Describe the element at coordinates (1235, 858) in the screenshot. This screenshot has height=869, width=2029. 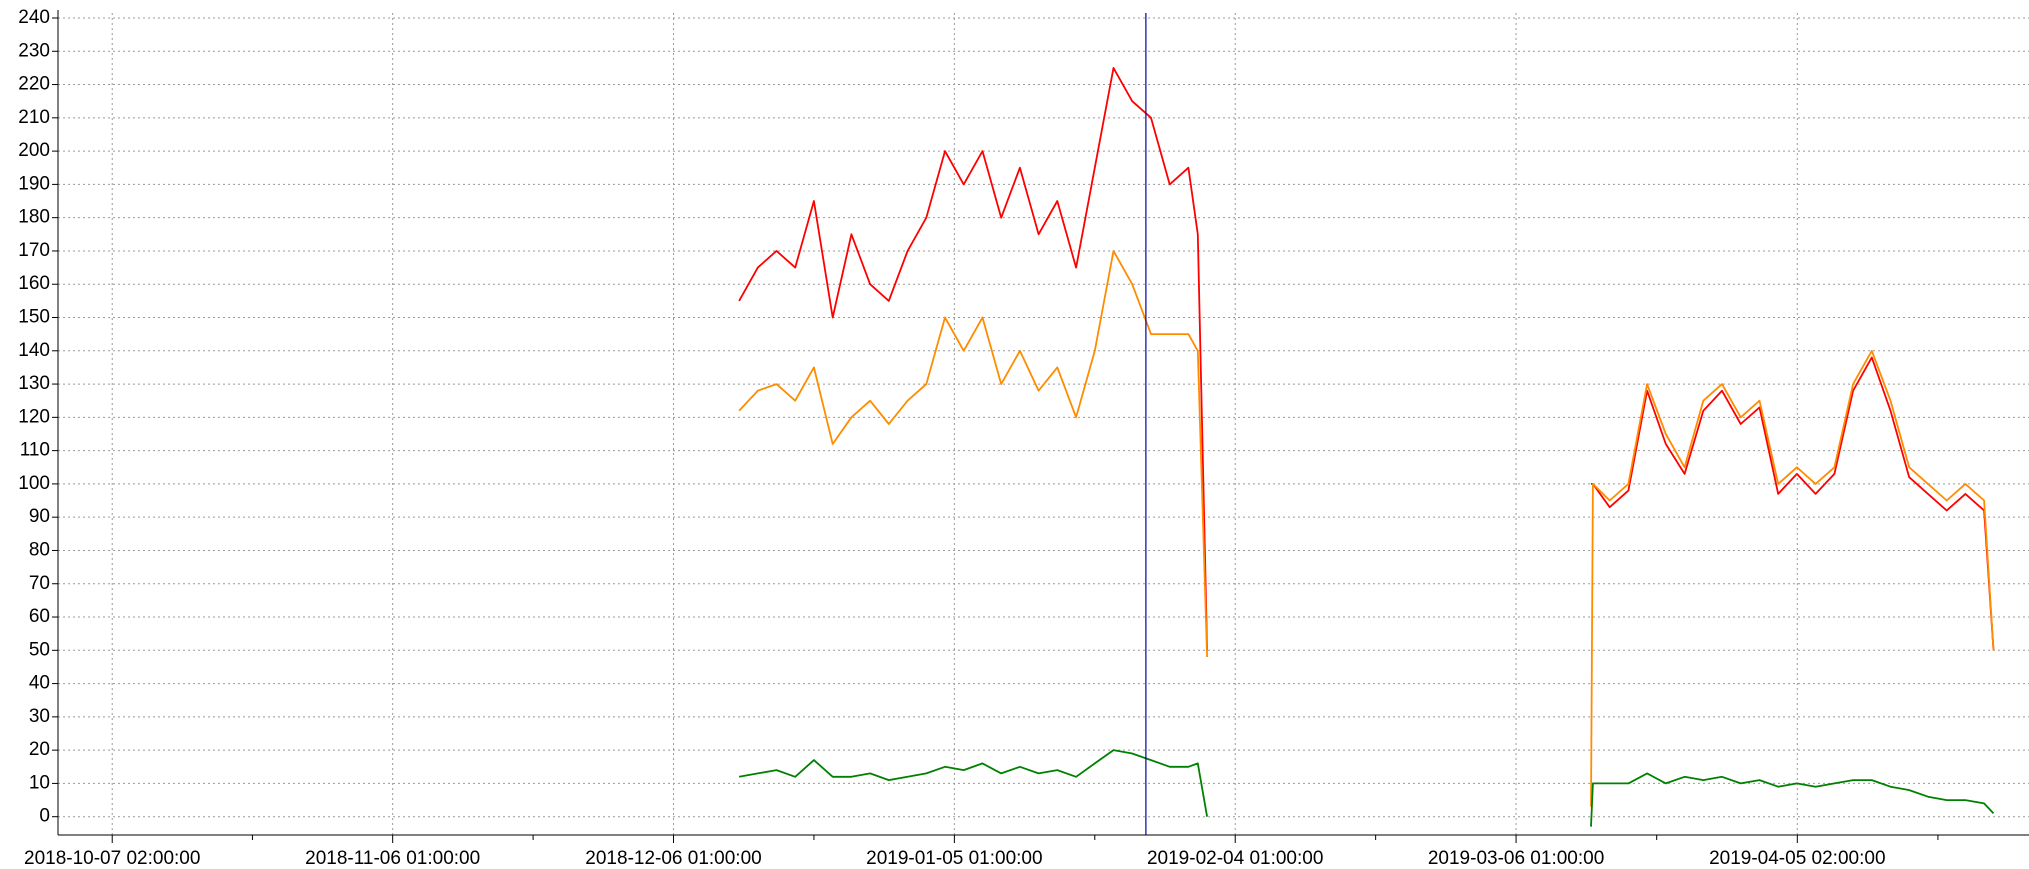
I see `x-tick-label: 2019-02-04 01:00:00` at that location.